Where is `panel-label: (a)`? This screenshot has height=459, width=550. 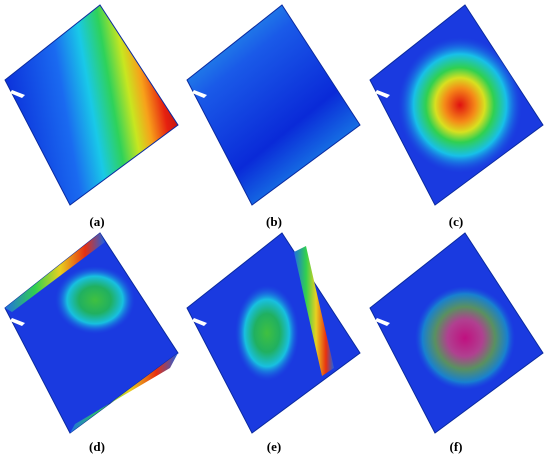 panel-label: (a) is located at coordinates (96, 221).